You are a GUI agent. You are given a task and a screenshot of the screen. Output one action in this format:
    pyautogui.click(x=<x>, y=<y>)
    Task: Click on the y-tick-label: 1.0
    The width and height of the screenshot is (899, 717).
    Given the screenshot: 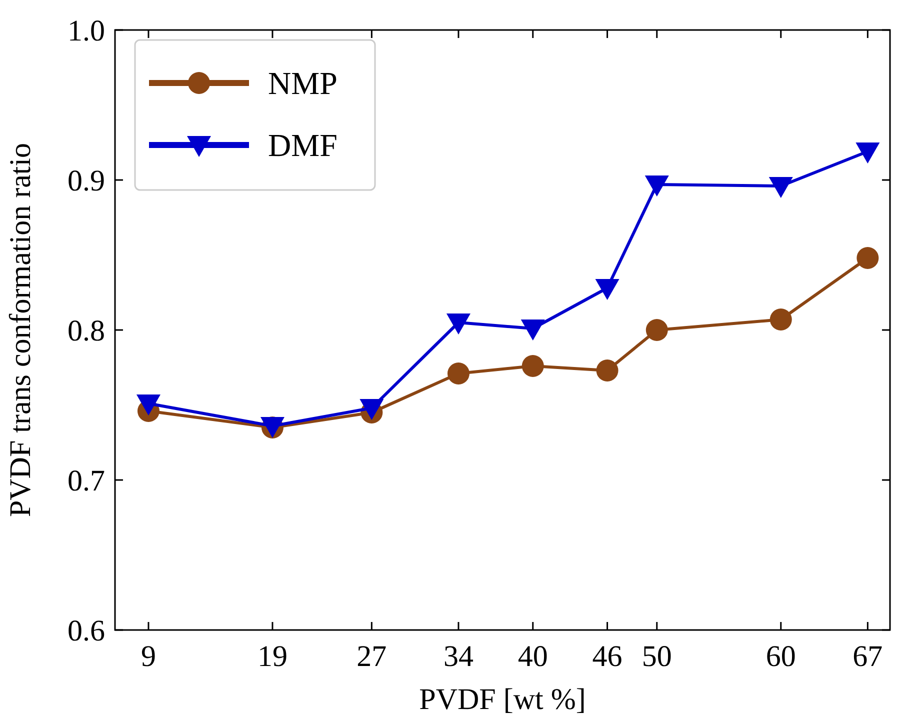 What is the action you would take?
    pyautogui.click(x=86, y=31)
    